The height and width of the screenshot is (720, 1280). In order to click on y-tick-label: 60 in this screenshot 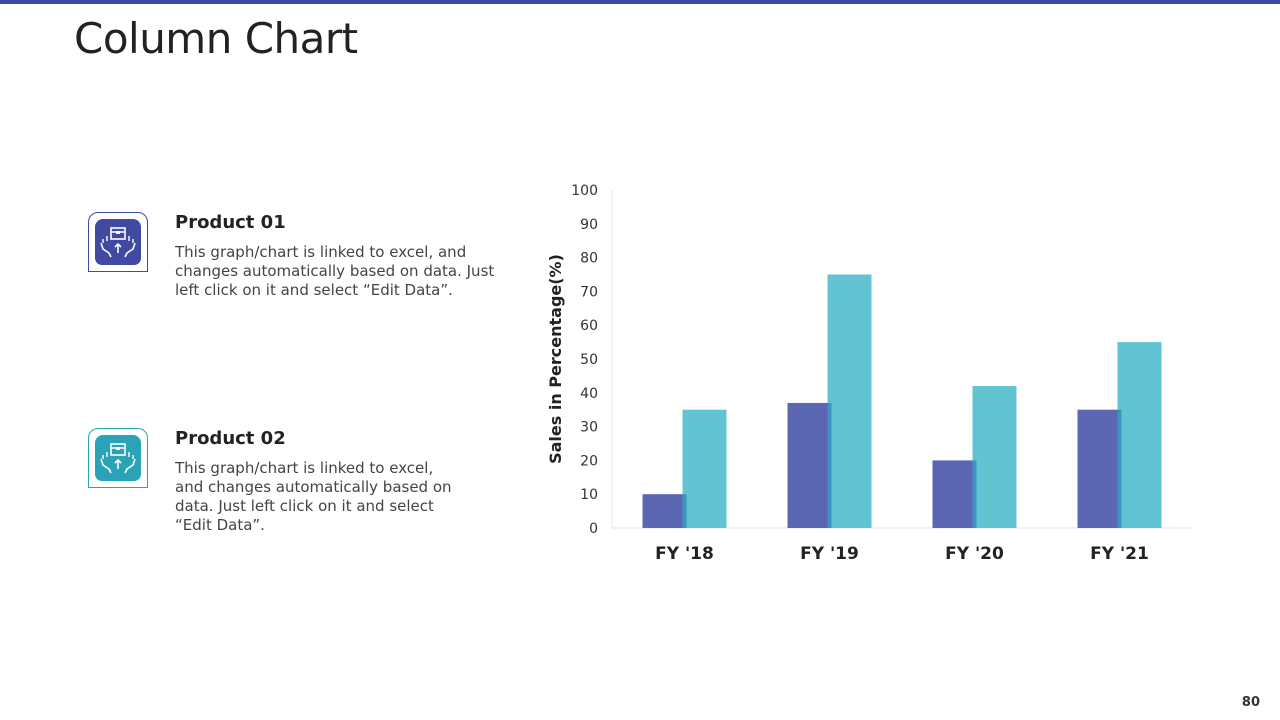, I will do `click(589, 326)`.